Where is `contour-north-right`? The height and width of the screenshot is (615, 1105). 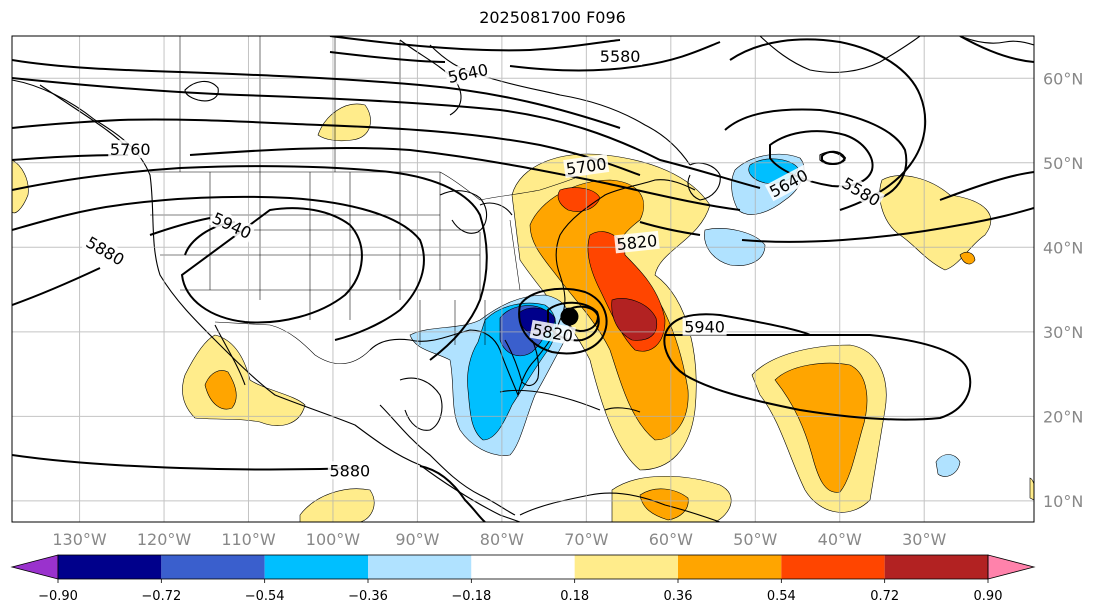
contour-north-right is located at coordinates (986, 118).